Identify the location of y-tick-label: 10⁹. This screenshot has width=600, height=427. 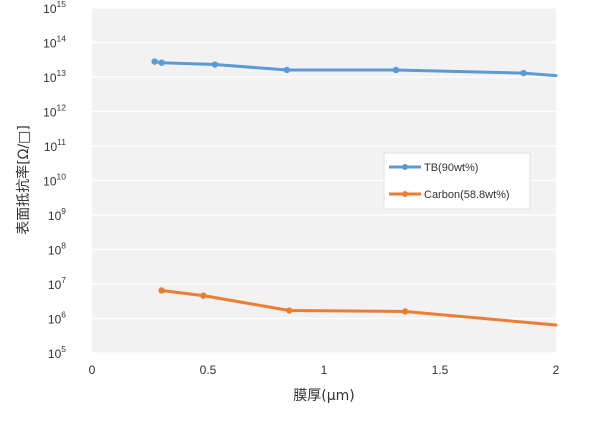
(57, 214).